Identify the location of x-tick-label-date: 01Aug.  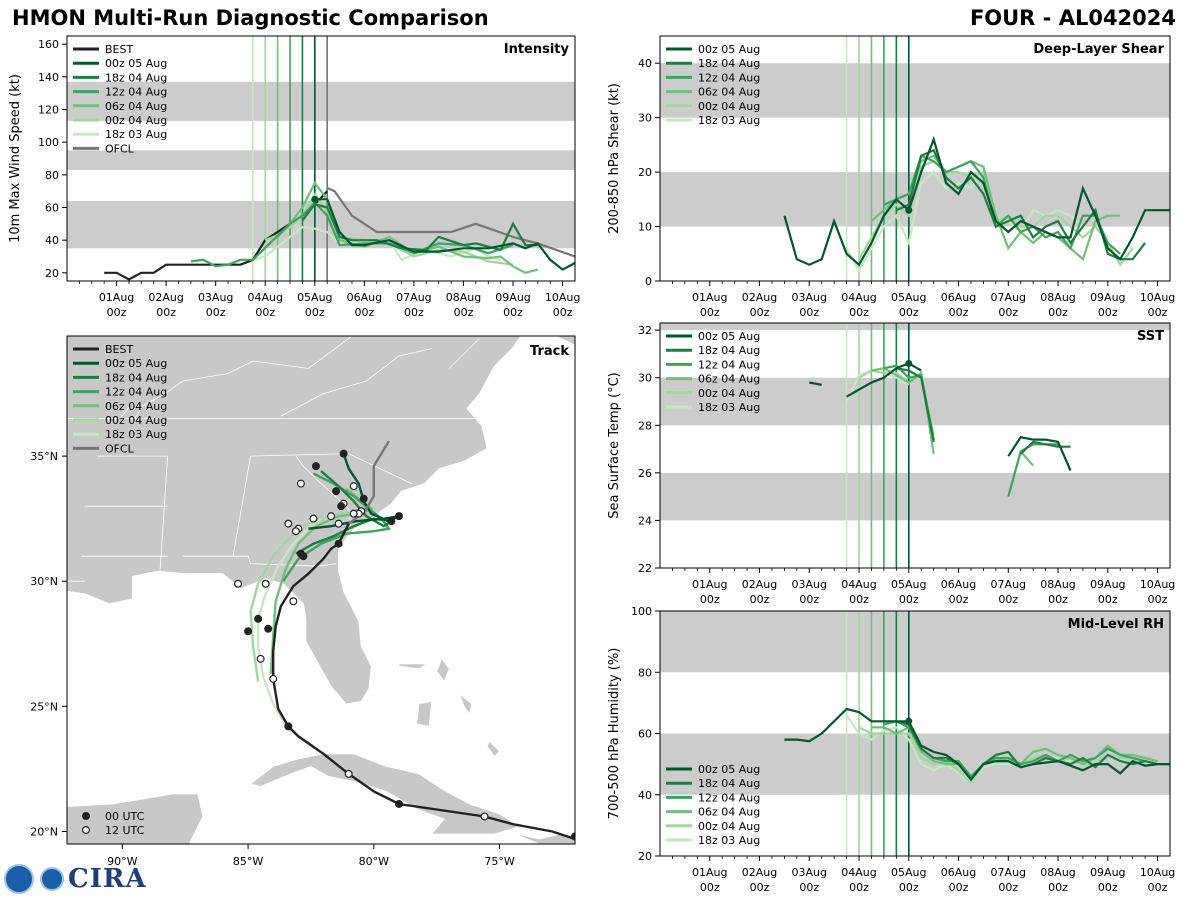
(709, 872).